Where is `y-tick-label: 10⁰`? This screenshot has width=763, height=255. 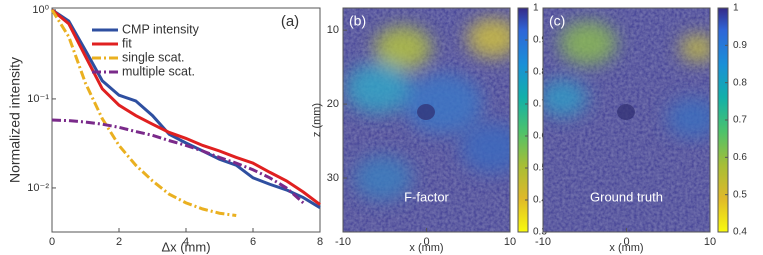
y-tick-label: 10⁰ is located at coordinates (40, 10).